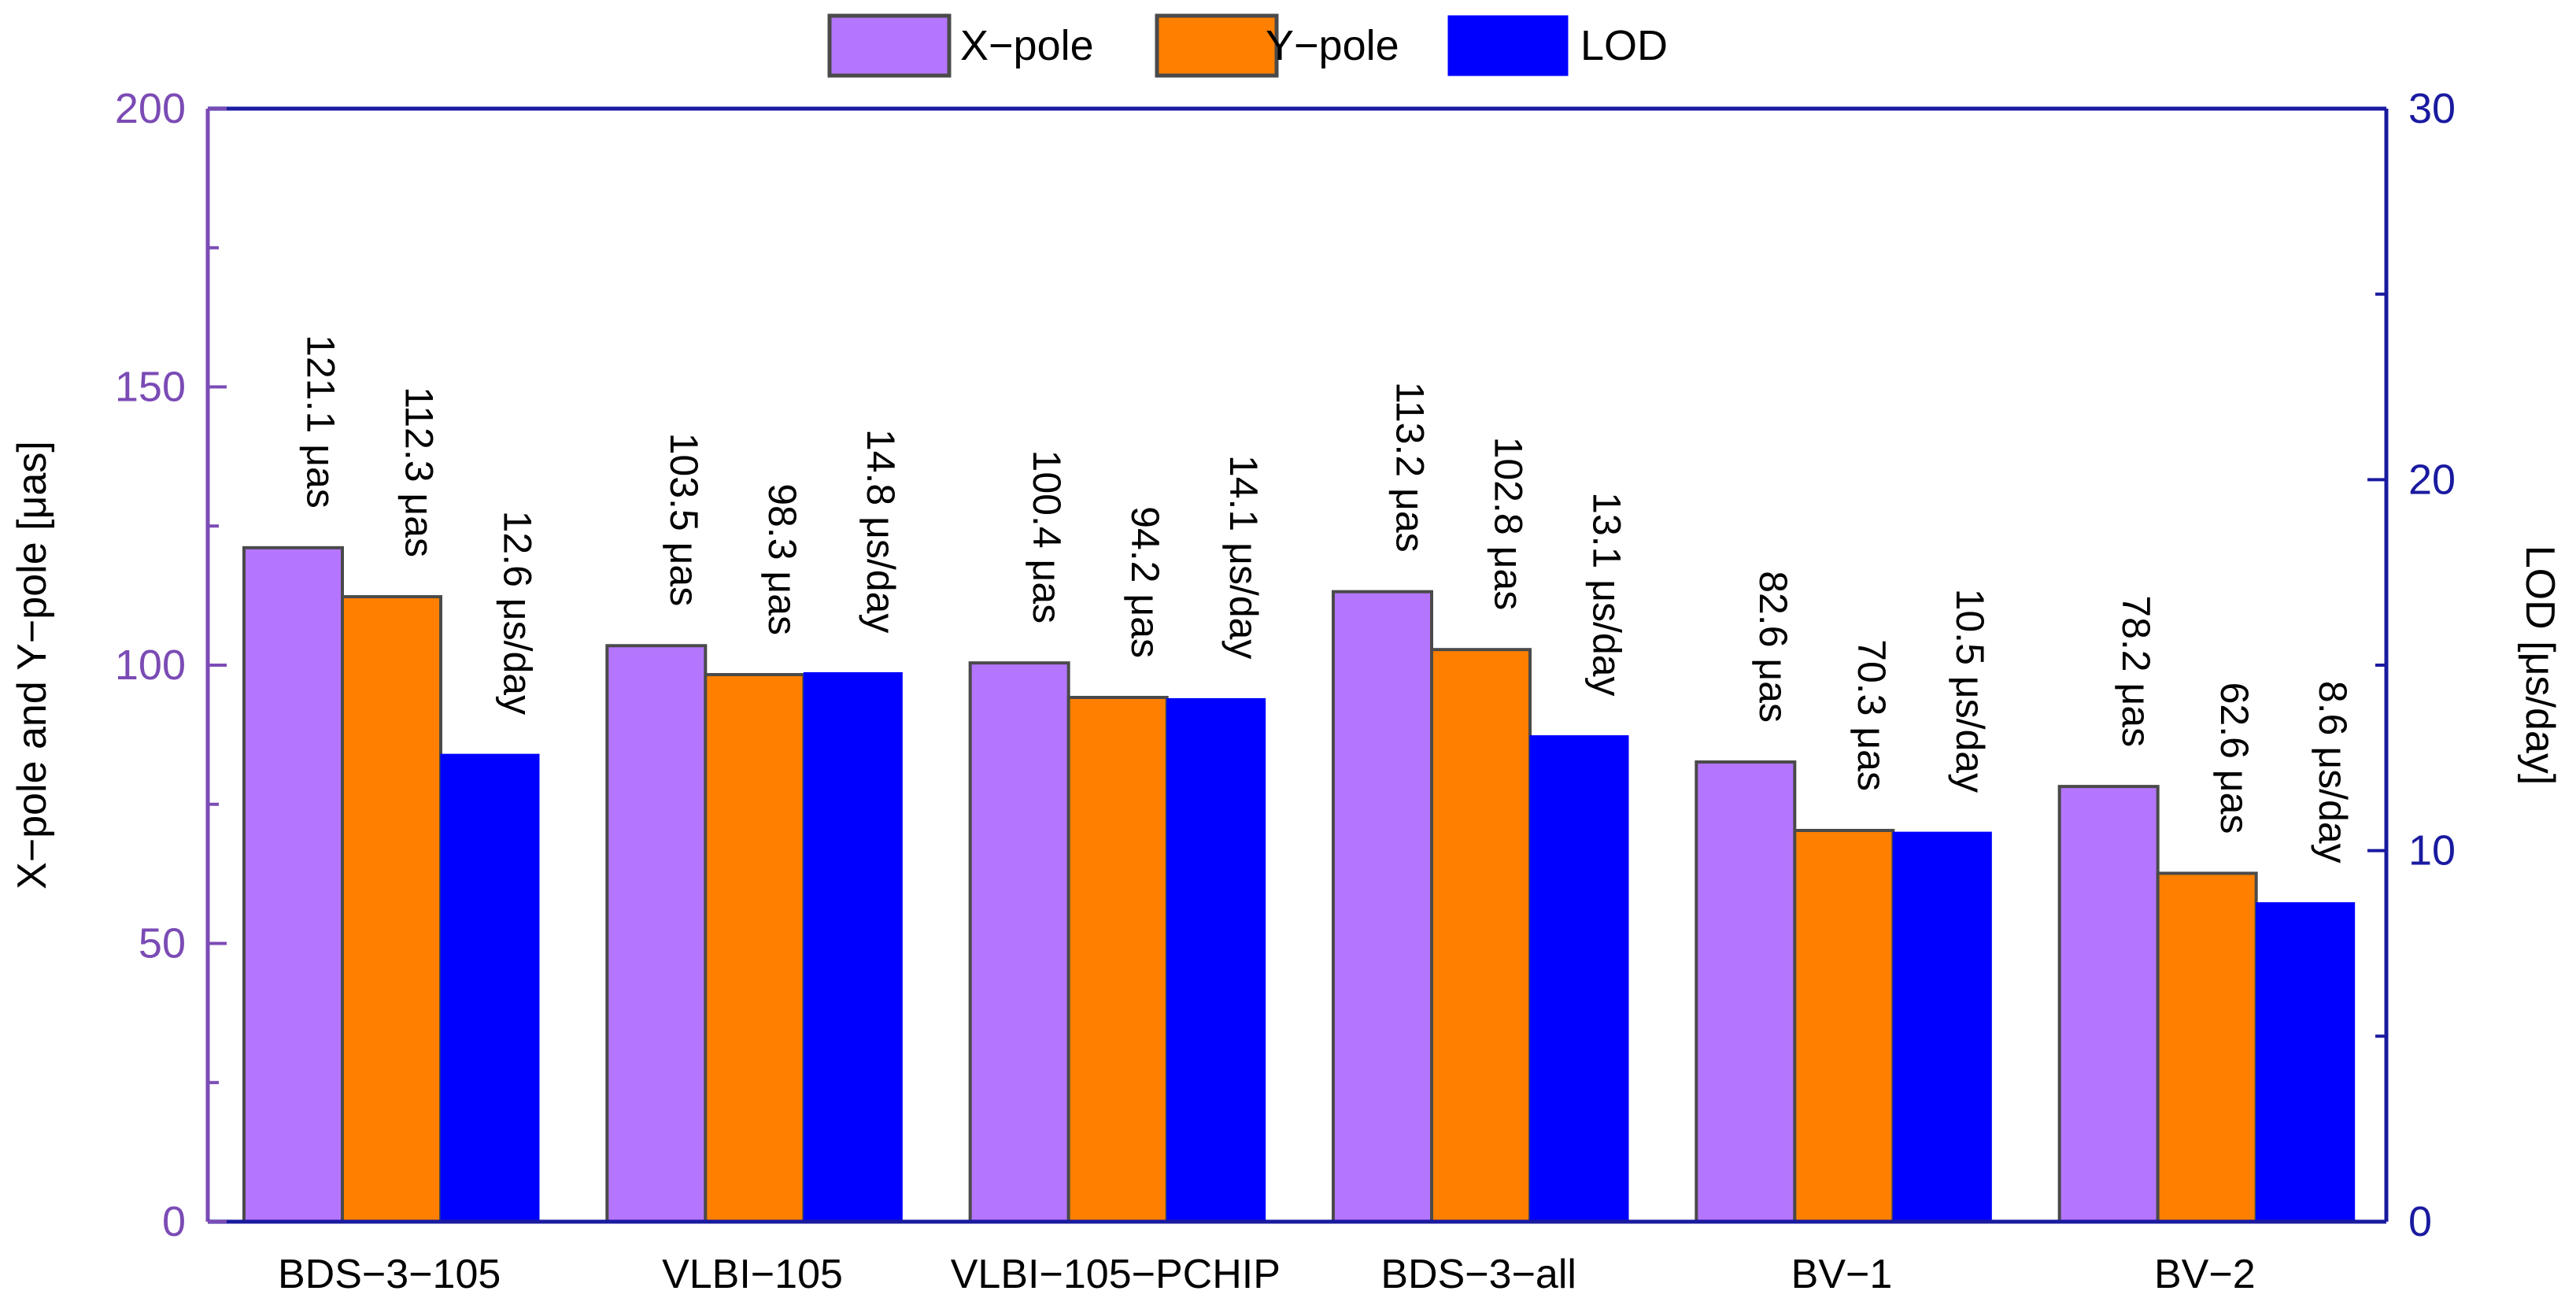  I want to click on data-label-lod-4: 13.1 μs/day, so click(1607, 594).